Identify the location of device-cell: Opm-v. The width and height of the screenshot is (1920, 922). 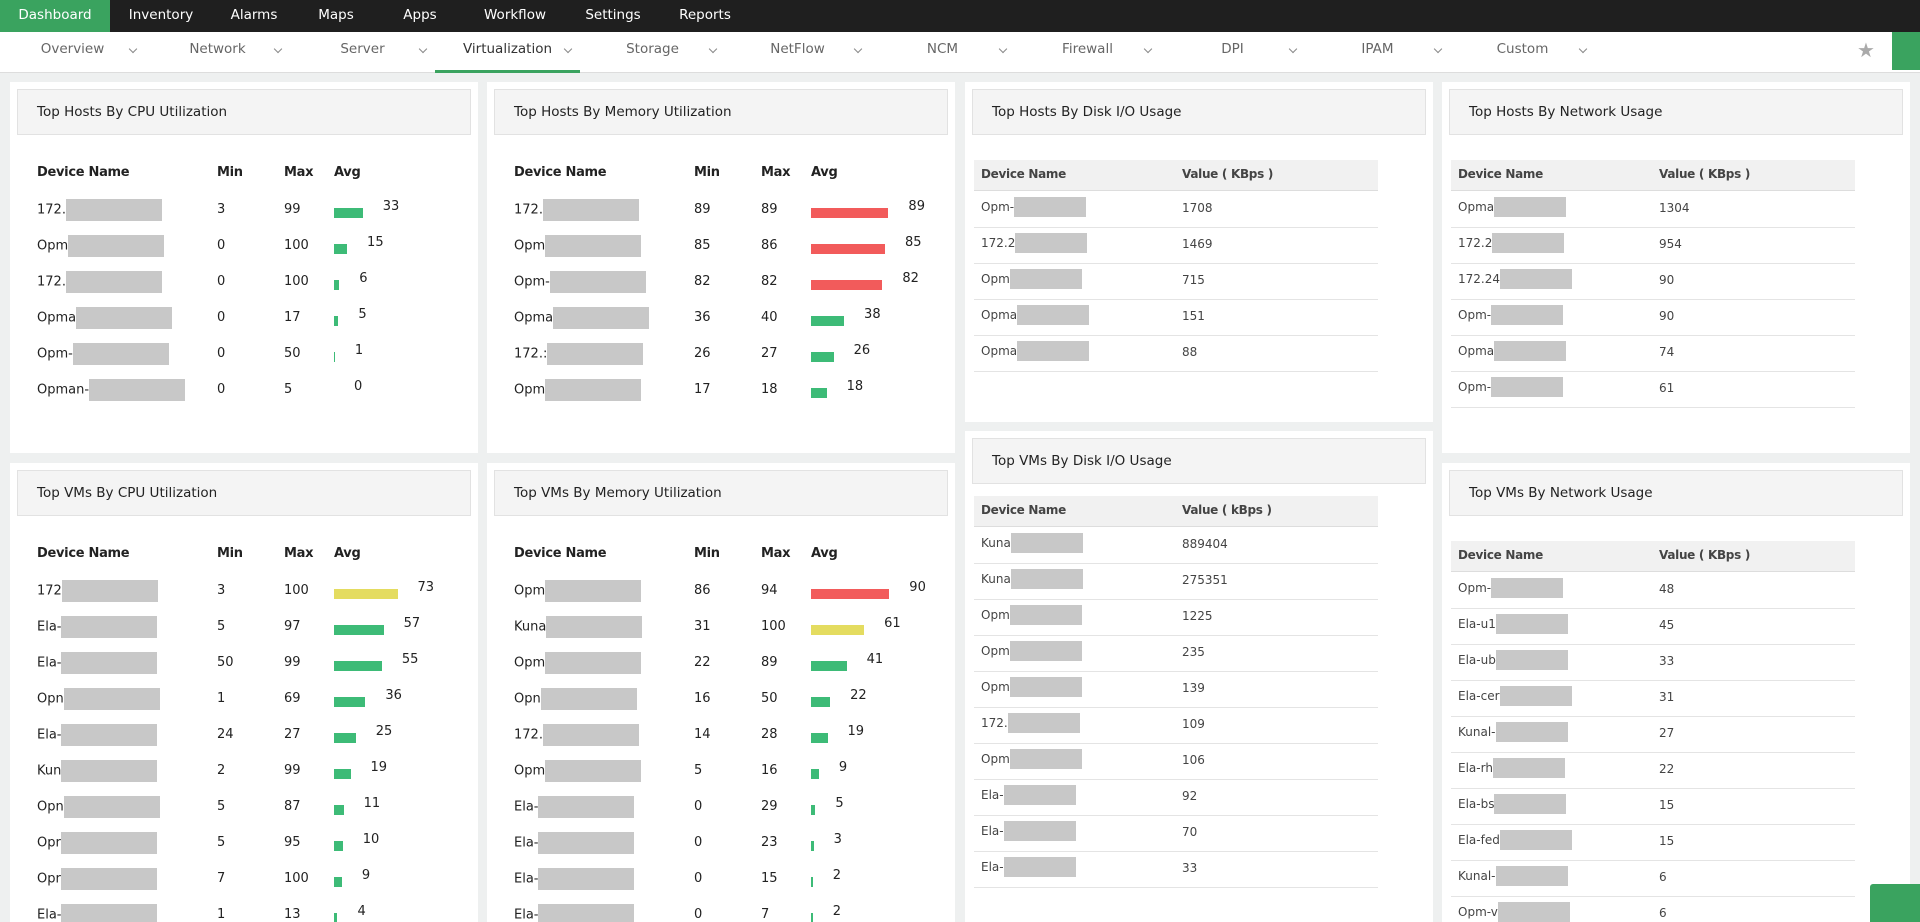
(1514, 912).